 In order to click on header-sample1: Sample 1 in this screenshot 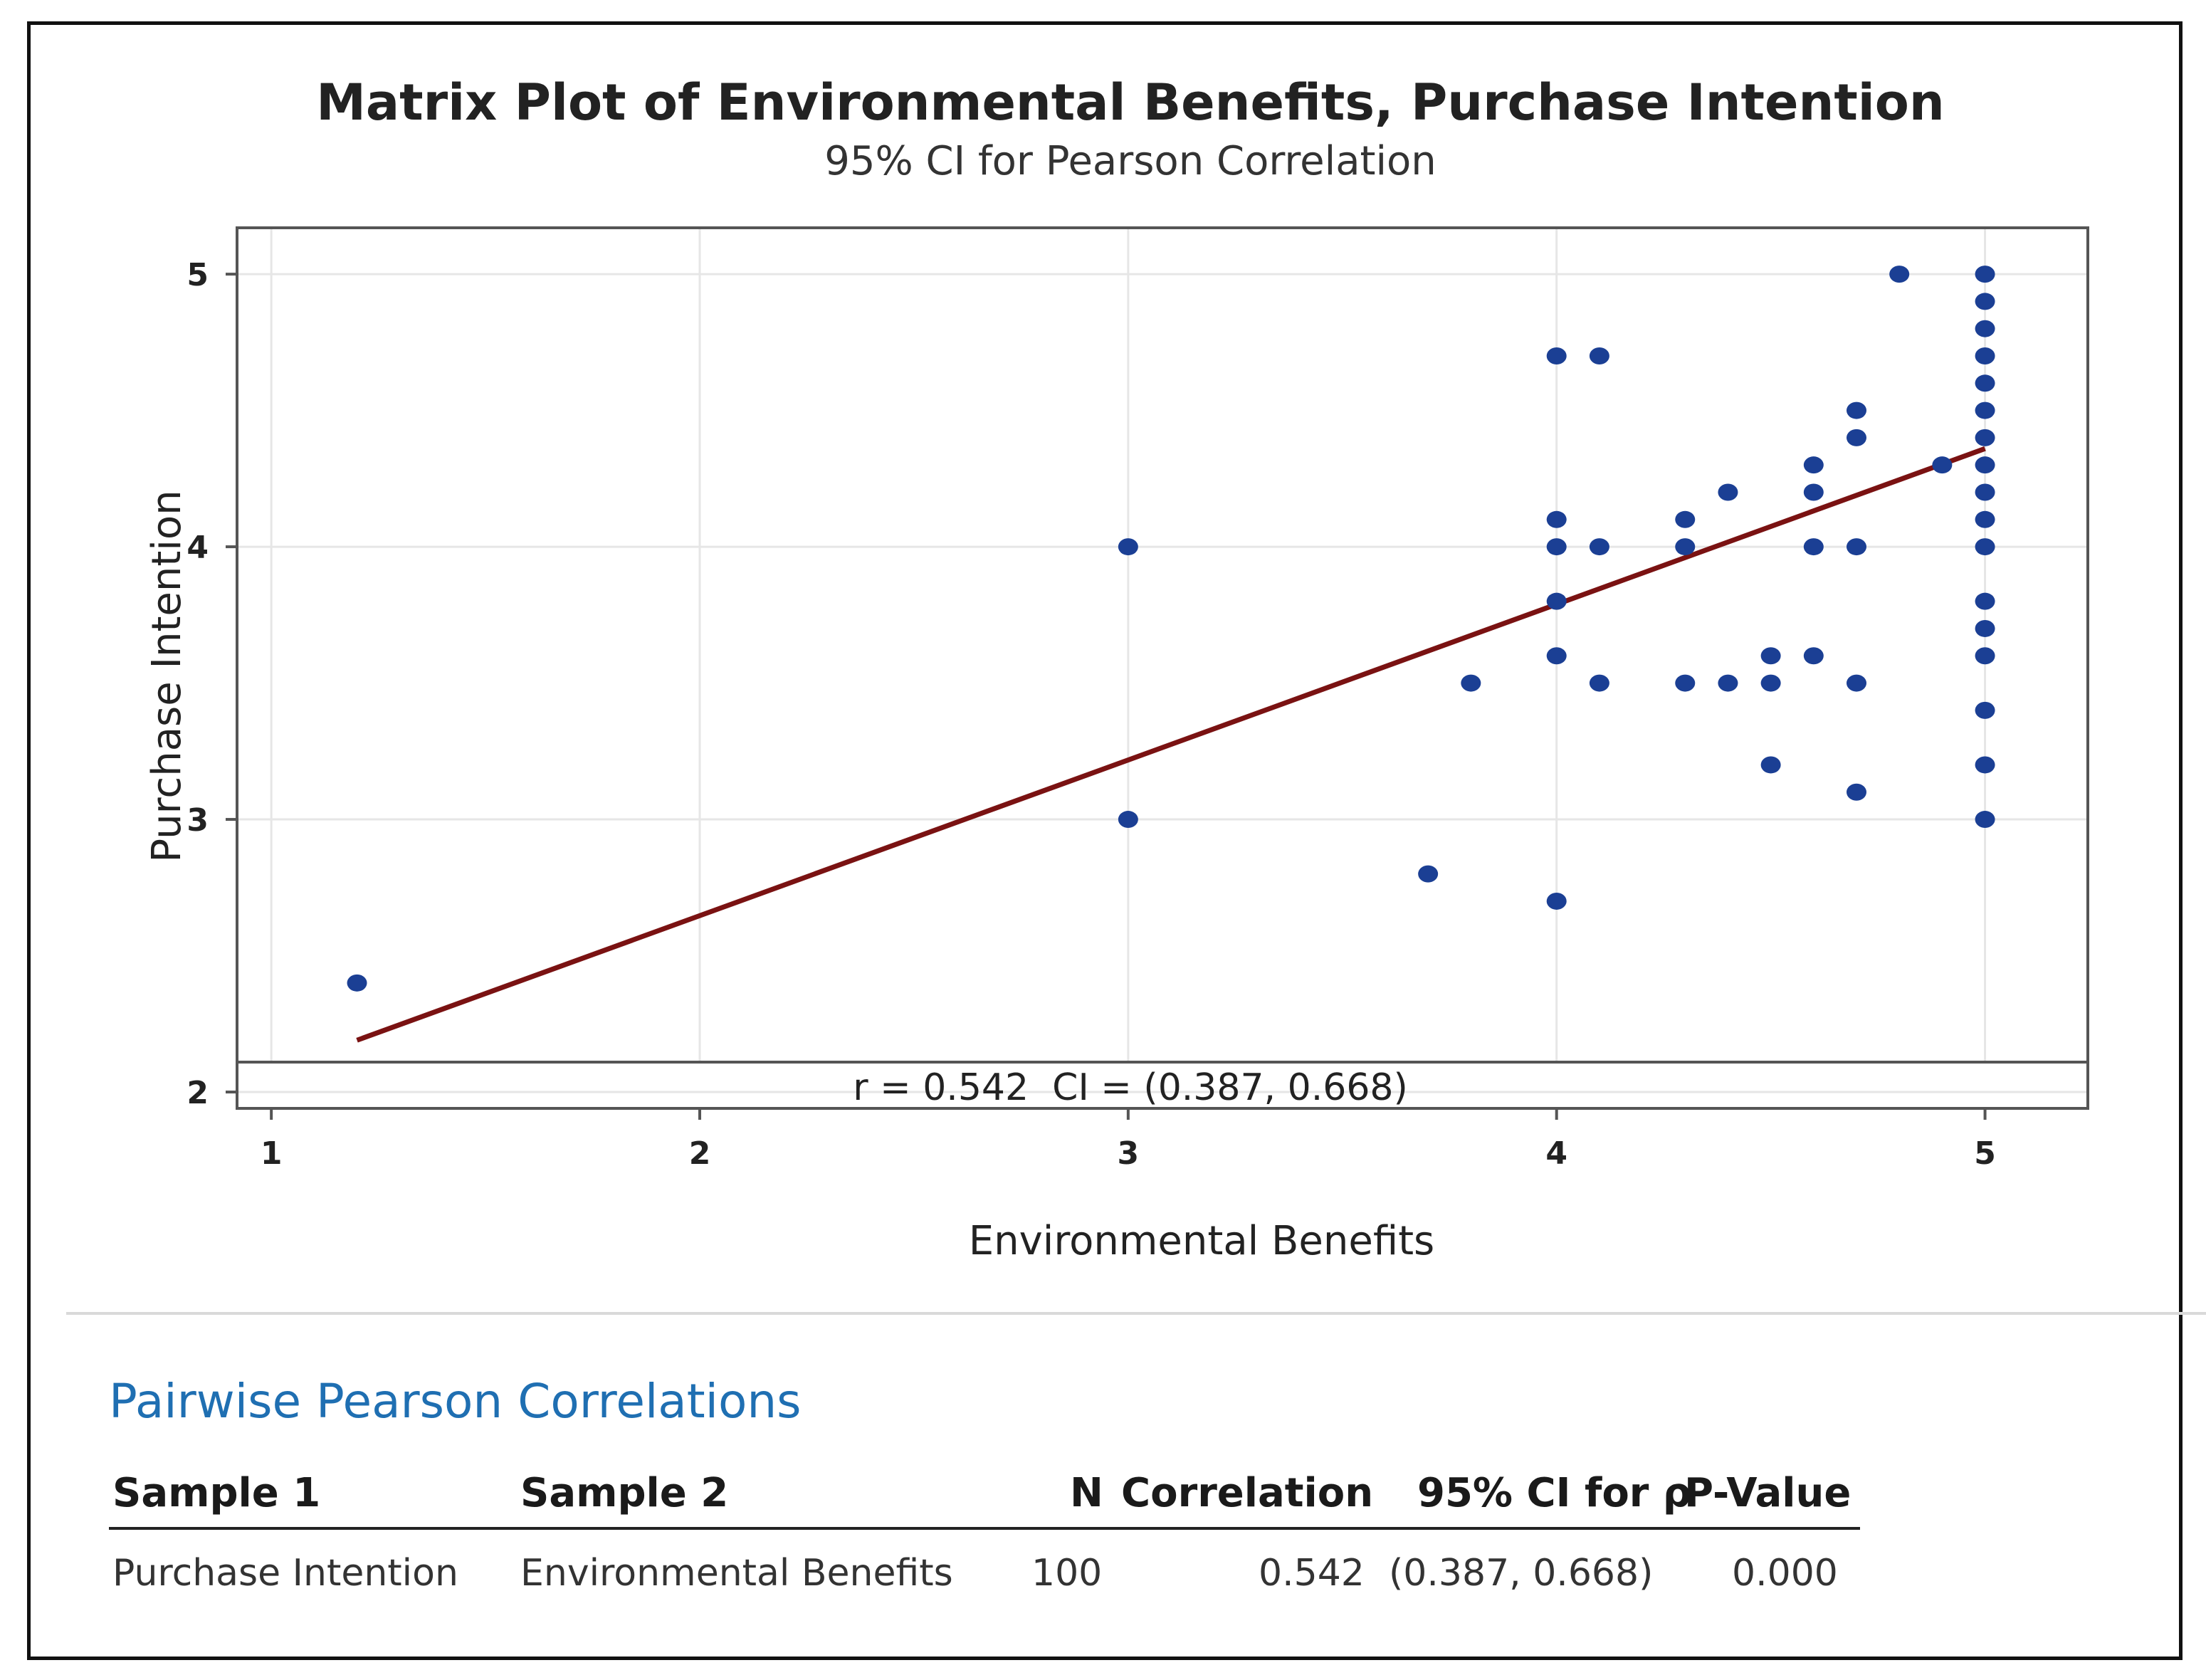, I will do `click(216, 1493)`.